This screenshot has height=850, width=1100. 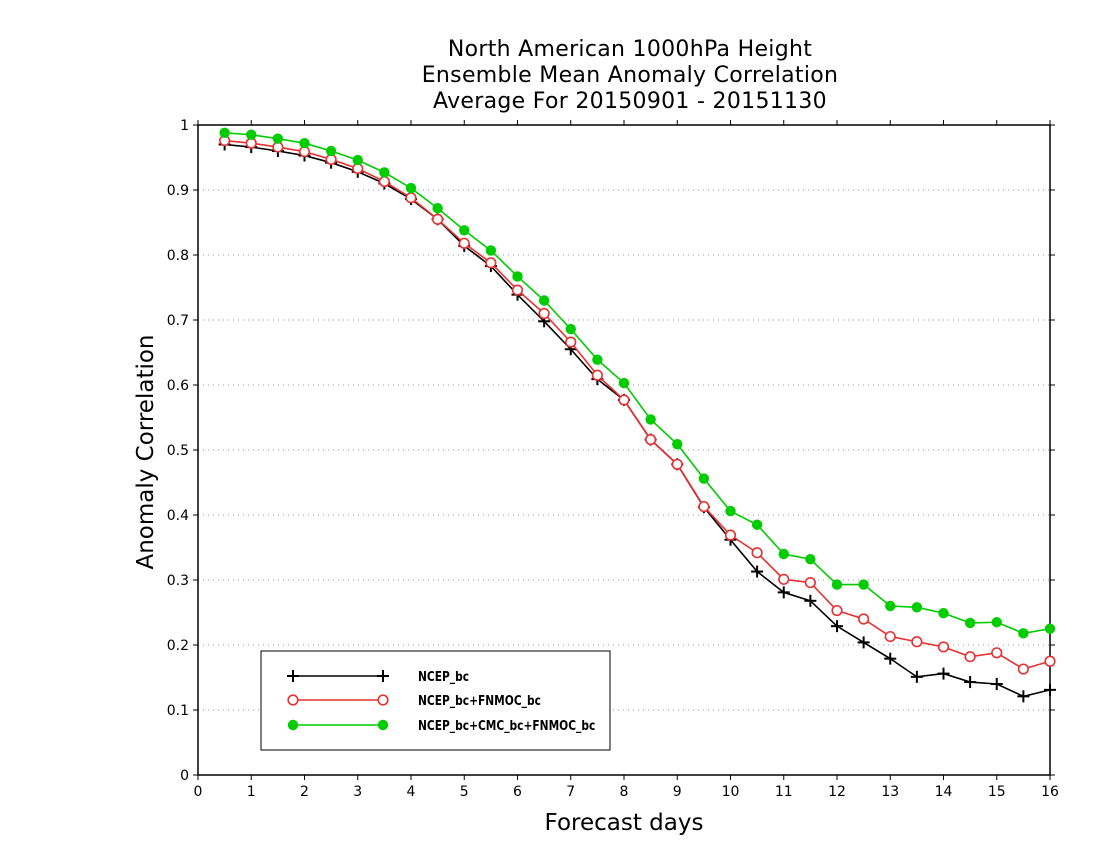 What do you see at coordinates (479, 701) in the screenshot?
I see `legend-label: NCEP_bc+FNMOC_bc` at bounding box center [479, 701].